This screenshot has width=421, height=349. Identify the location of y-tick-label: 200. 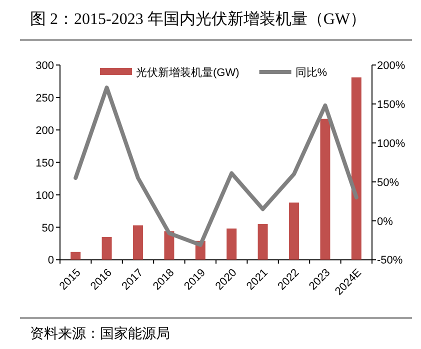
(45, 130).